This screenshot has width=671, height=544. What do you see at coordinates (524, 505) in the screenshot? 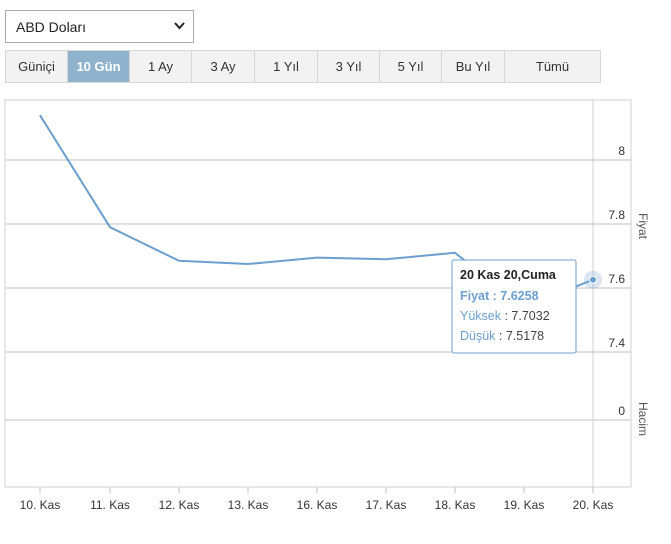
I see `x-tick-label: 19. Kas` at bounding box center [524, 505].